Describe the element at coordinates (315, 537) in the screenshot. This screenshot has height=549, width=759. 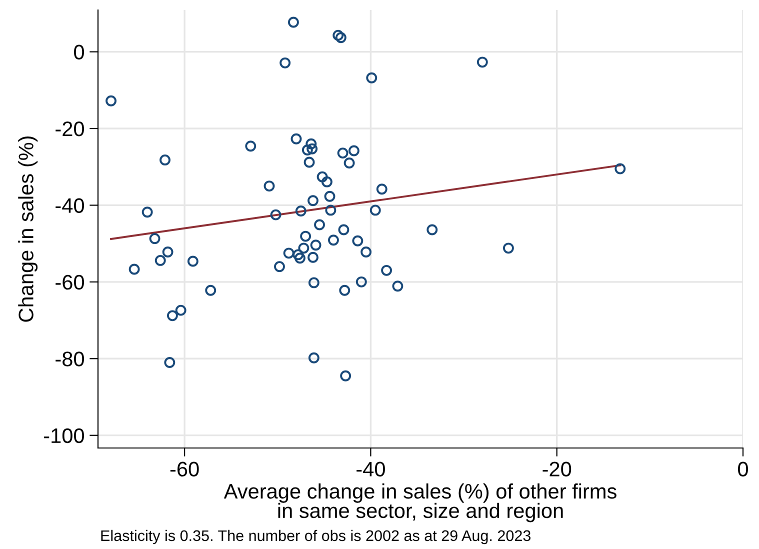
I see `text: Elasticity is 0.35. The number of obs is 2002 as at 29 Aug. 2023` at that location.